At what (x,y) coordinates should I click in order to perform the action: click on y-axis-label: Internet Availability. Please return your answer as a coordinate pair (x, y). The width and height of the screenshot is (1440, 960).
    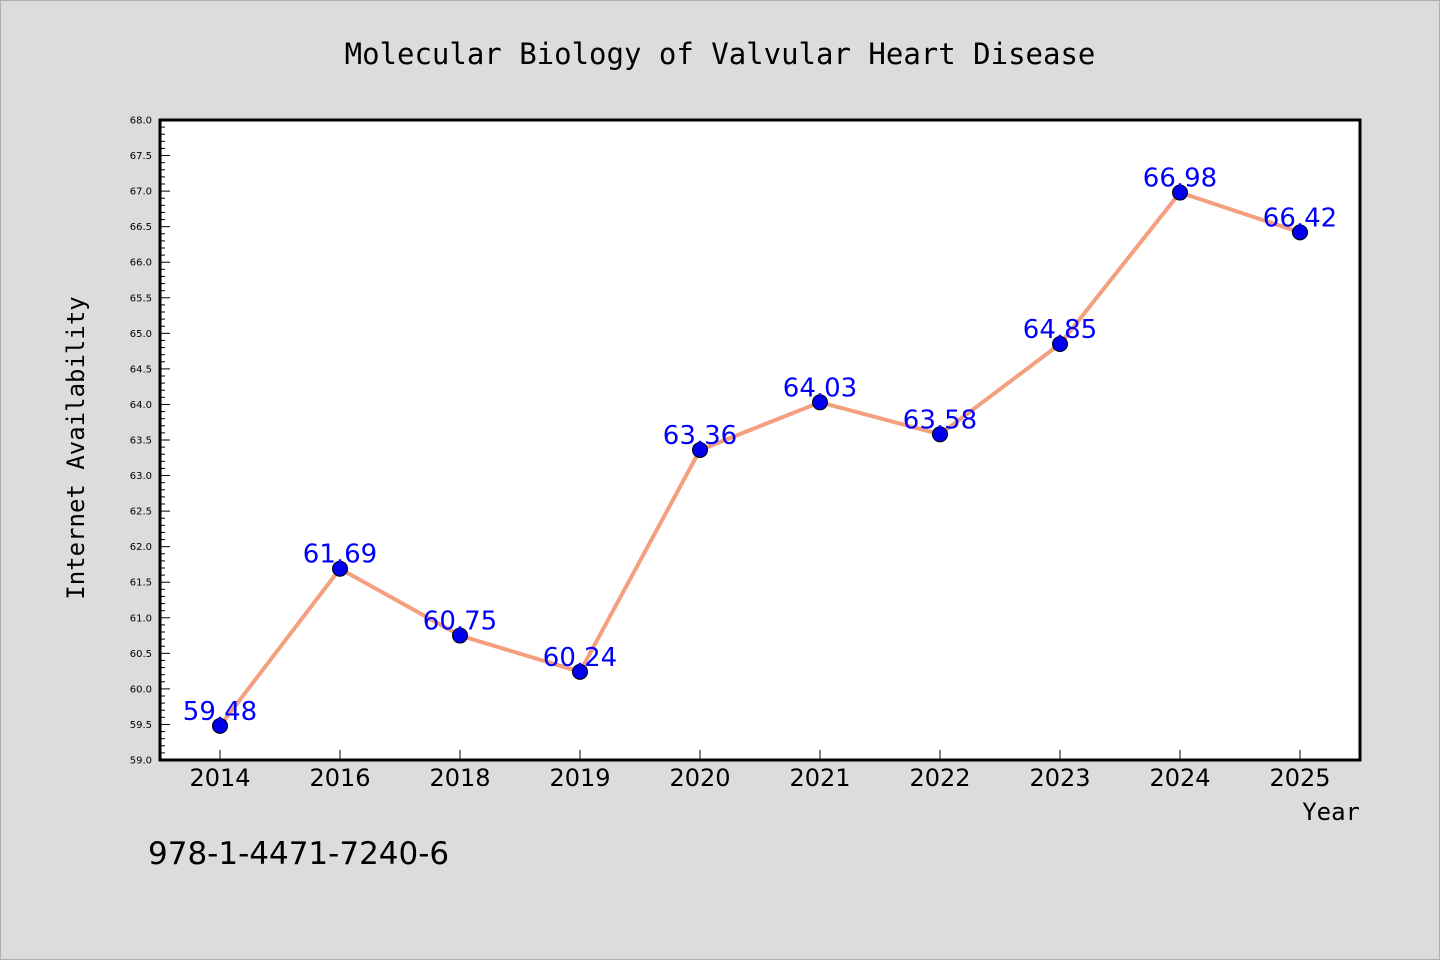
    Looking at the image, I should click on (76, 447).